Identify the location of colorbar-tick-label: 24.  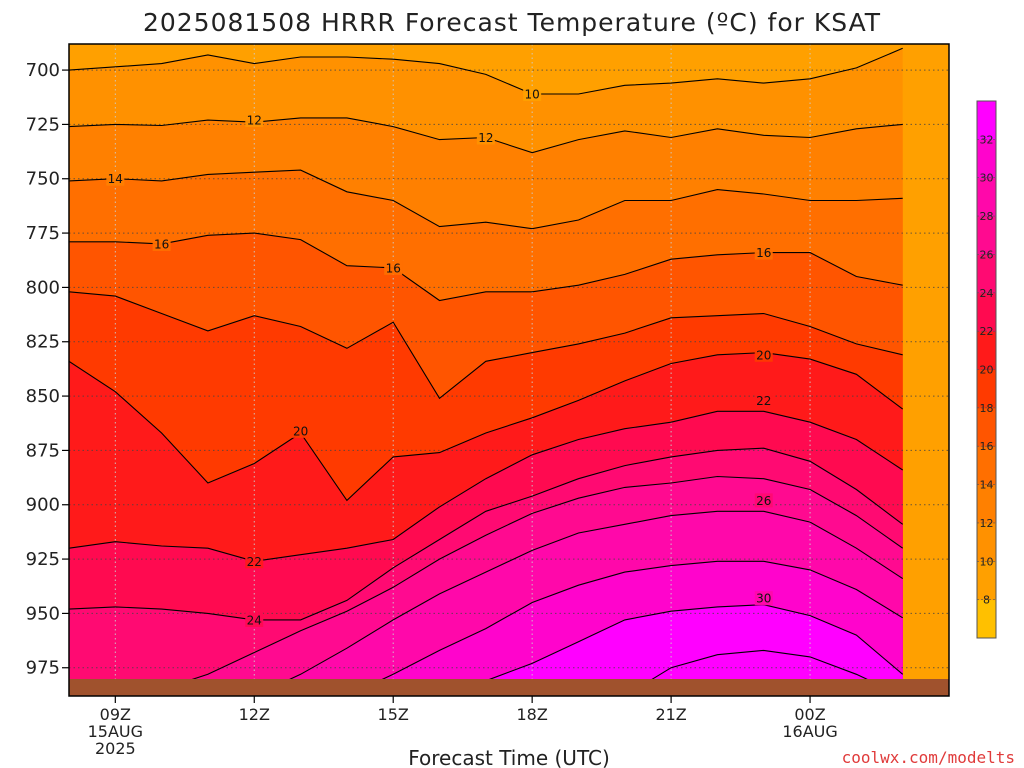
(987, 293).